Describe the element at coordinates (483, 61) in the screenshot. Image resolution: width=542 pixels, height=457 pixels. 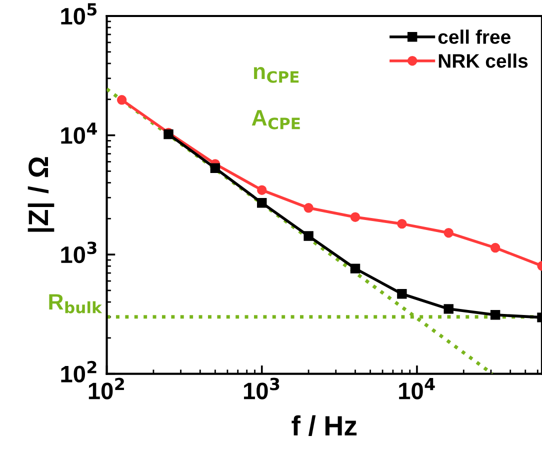
I see `legend-label: NRK cells` at that location.